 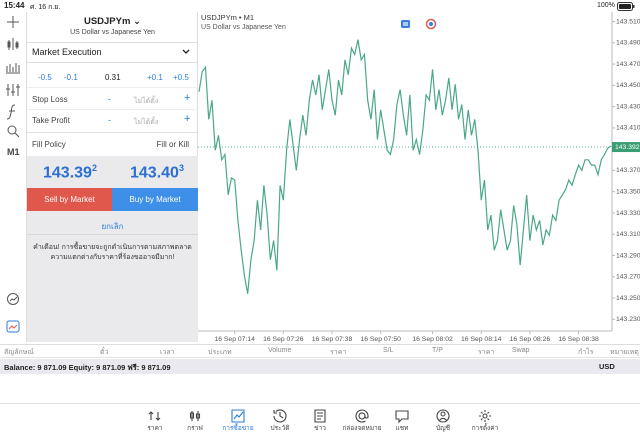 What do you see at coordinates (443, 428) in the screenshot?
I see `tab-label: บัญชี` at bounding box center [443, 428].